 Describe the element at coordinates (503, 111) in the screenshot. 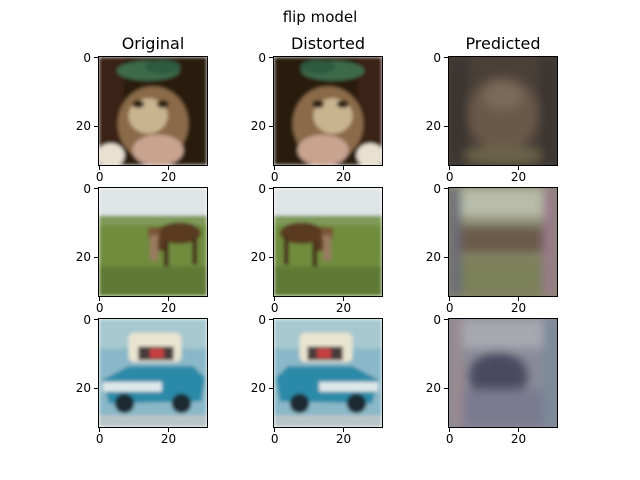

I see `image-predicted-cat` at that location.